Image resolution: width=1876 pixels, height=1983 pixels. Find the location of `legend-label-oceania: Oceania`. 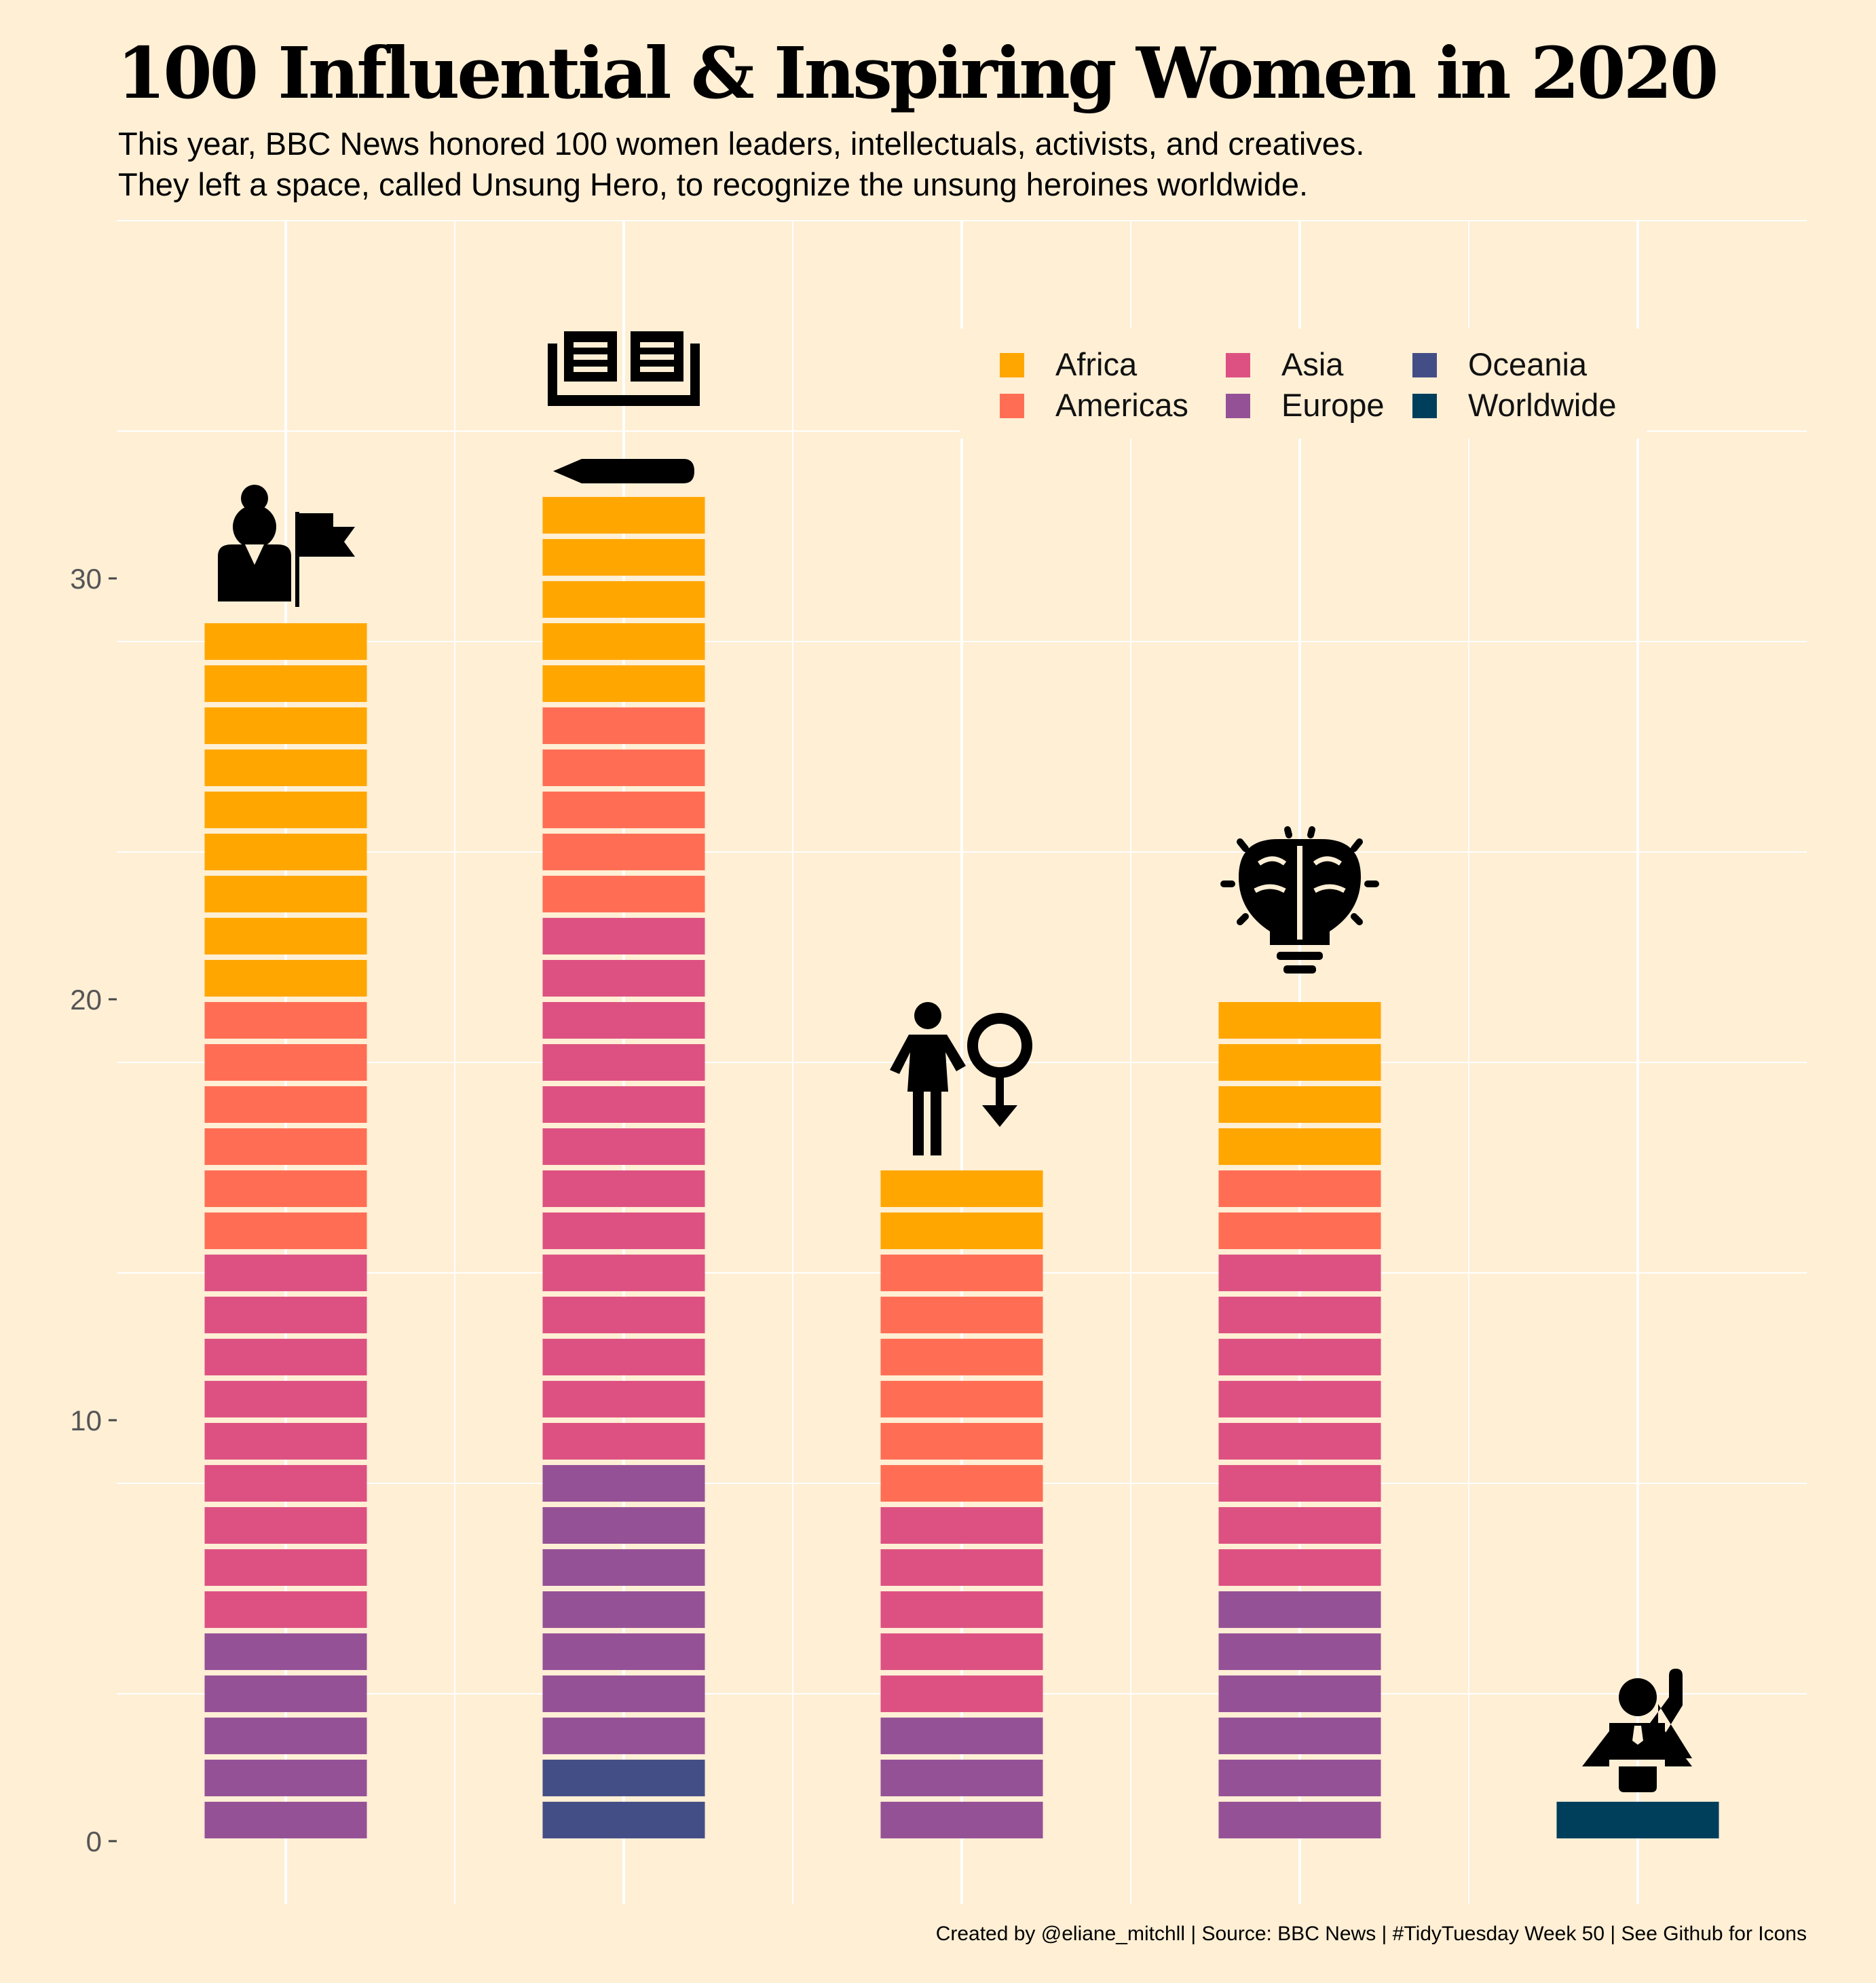

legend-label-oceania: Oceania is located at coordinates (1528, 364).